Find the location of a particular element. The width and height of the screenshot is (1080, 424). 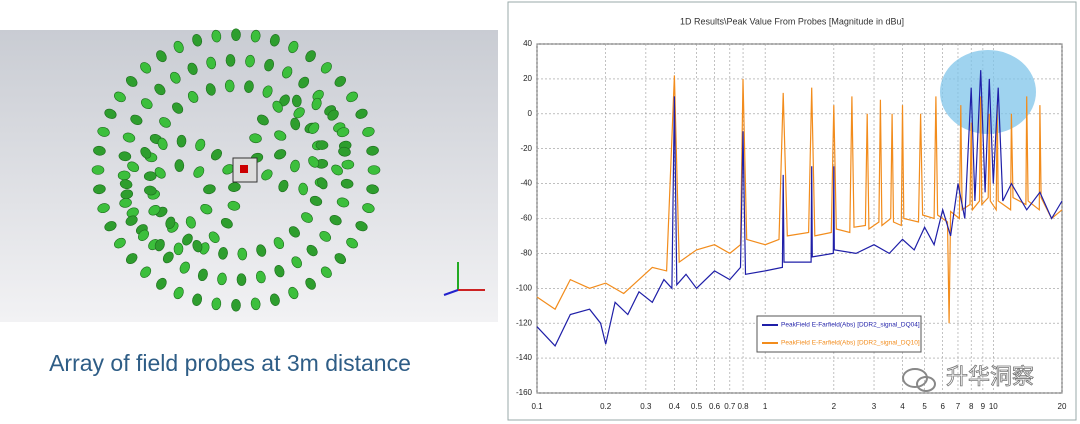

y-tick-label: -60 is located at coordinates (526, 218).